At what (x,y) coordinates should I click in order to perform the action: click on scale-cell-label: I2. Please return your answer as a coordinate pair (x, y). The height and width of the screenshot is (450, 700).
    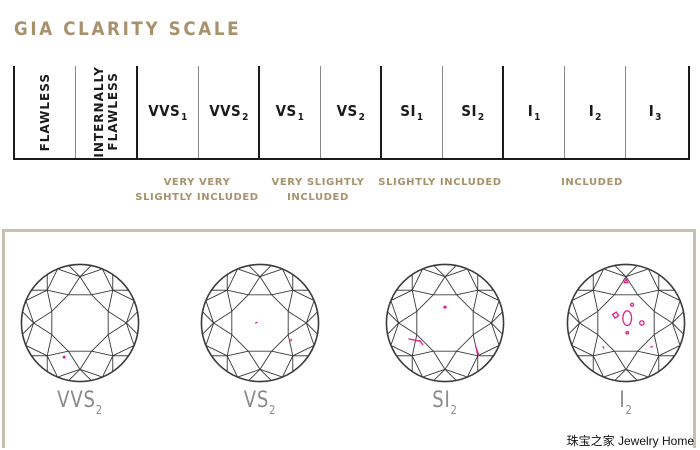
    Looking at the image, I should click on (595, 112).